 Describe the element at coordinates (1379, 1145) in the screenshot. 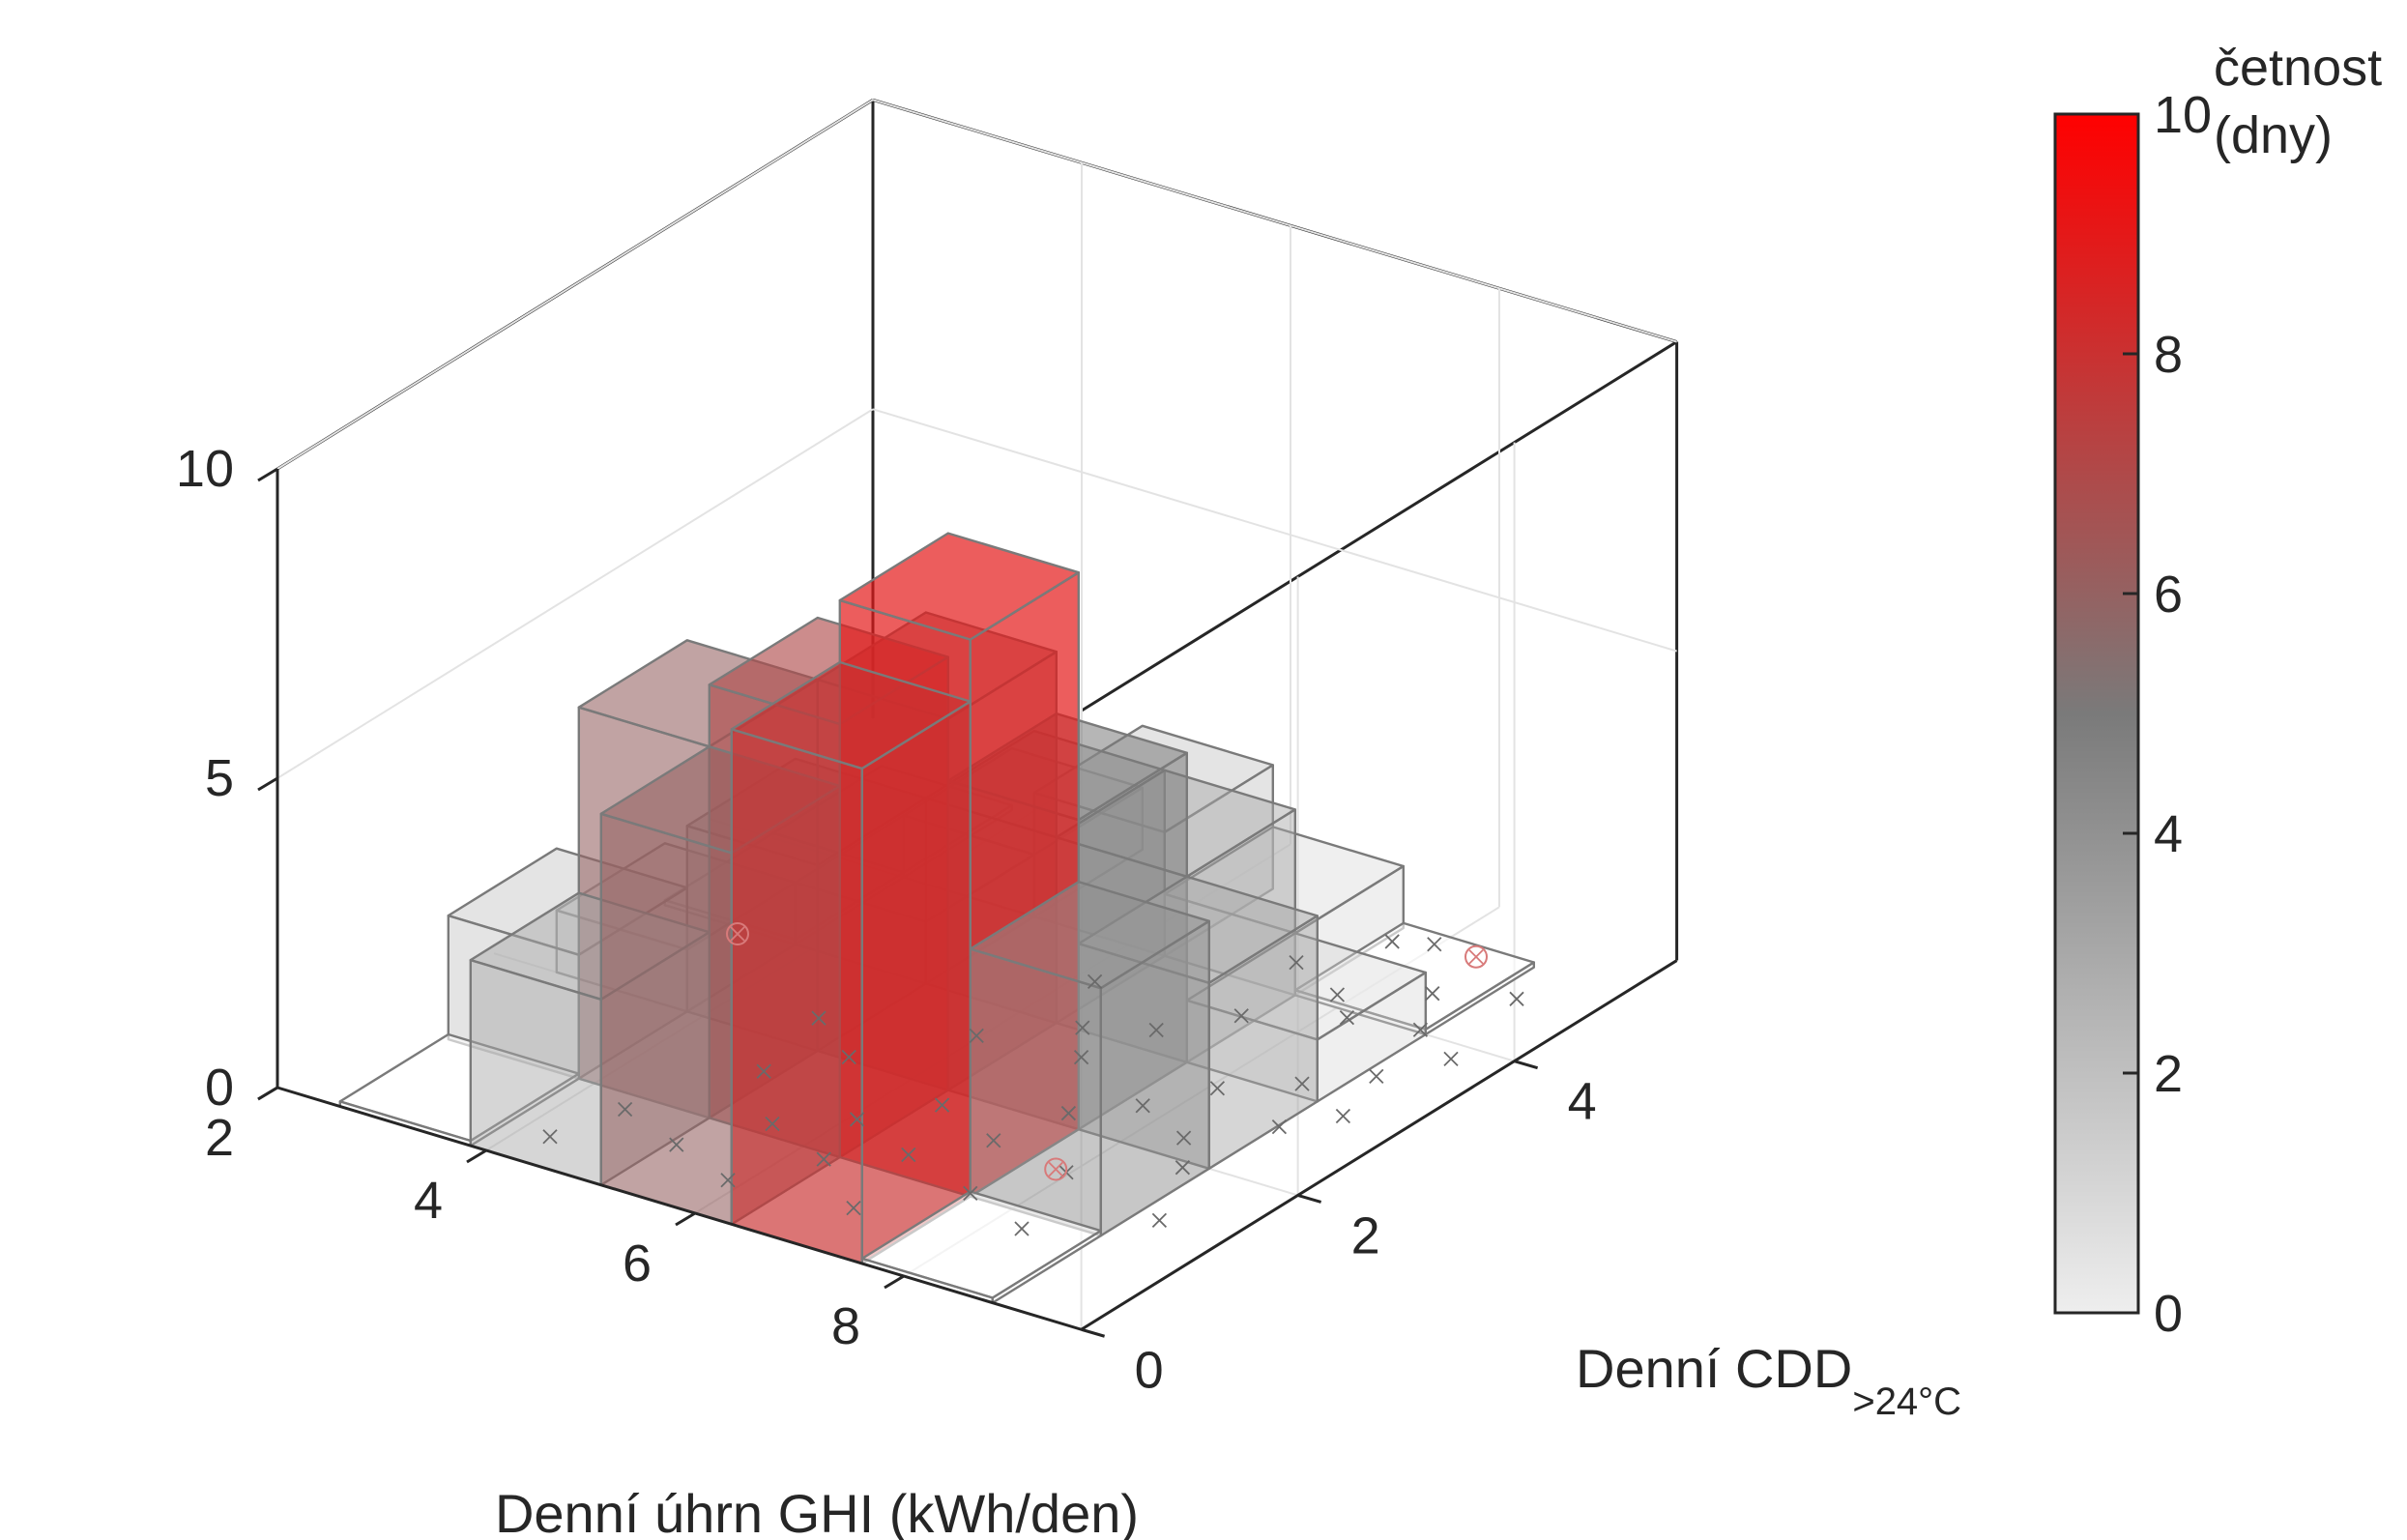

I see `y-axis-line` at that location.